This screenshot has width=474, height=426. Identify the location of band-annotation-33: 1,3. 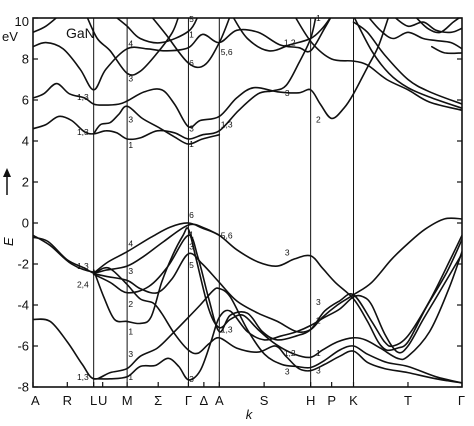
(227, 330).